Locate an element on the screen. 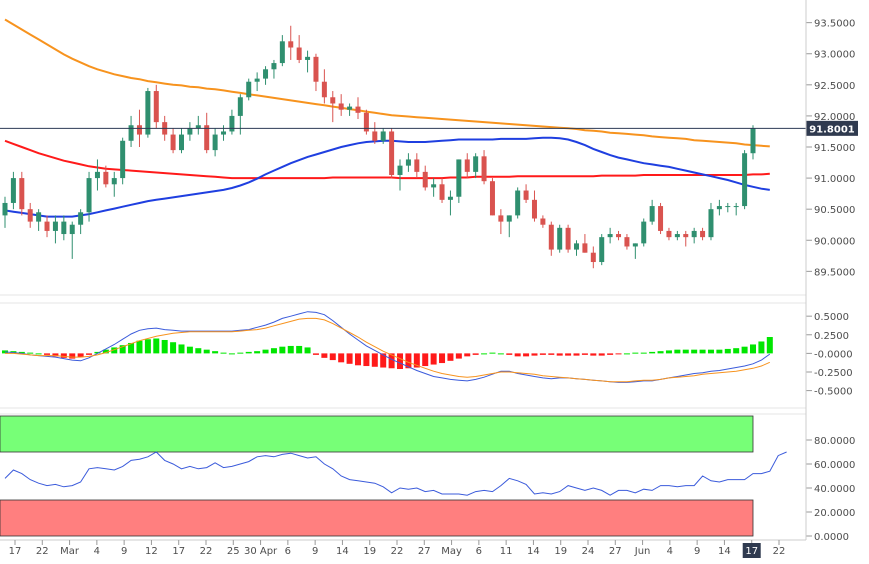  macd-lines is located at coordinates (387, 347).